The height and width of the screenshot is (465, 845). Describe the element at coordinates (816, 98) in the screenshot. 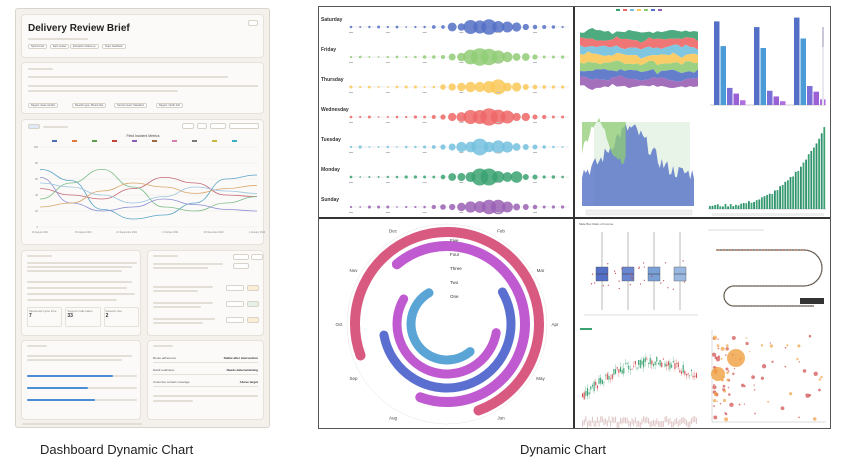

I see `bar` at that location.